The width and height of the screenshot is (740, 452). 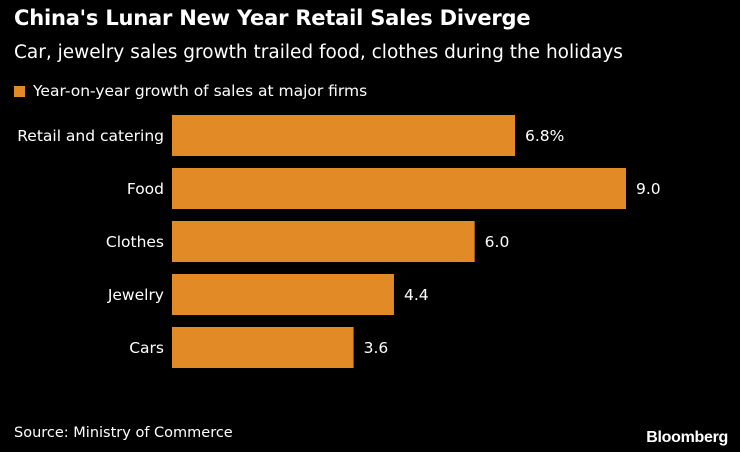 What do you see at coordinates (19, 91) in the screenshot?
I see `legend-swatch` at bounding box center [19, 91].